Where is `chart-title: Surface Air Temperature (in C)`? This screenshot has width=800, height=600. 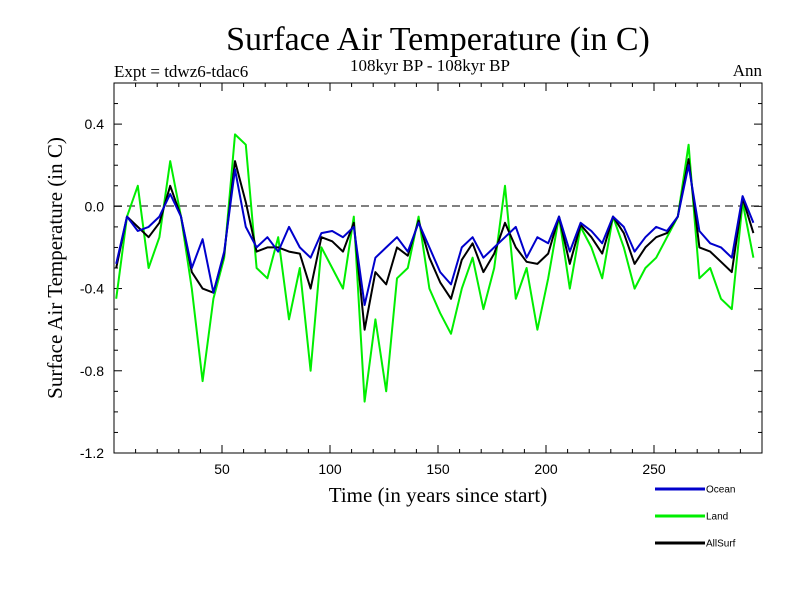
chart-title: Surface Air Temperature (in C) is located at coordinates (438, 39).